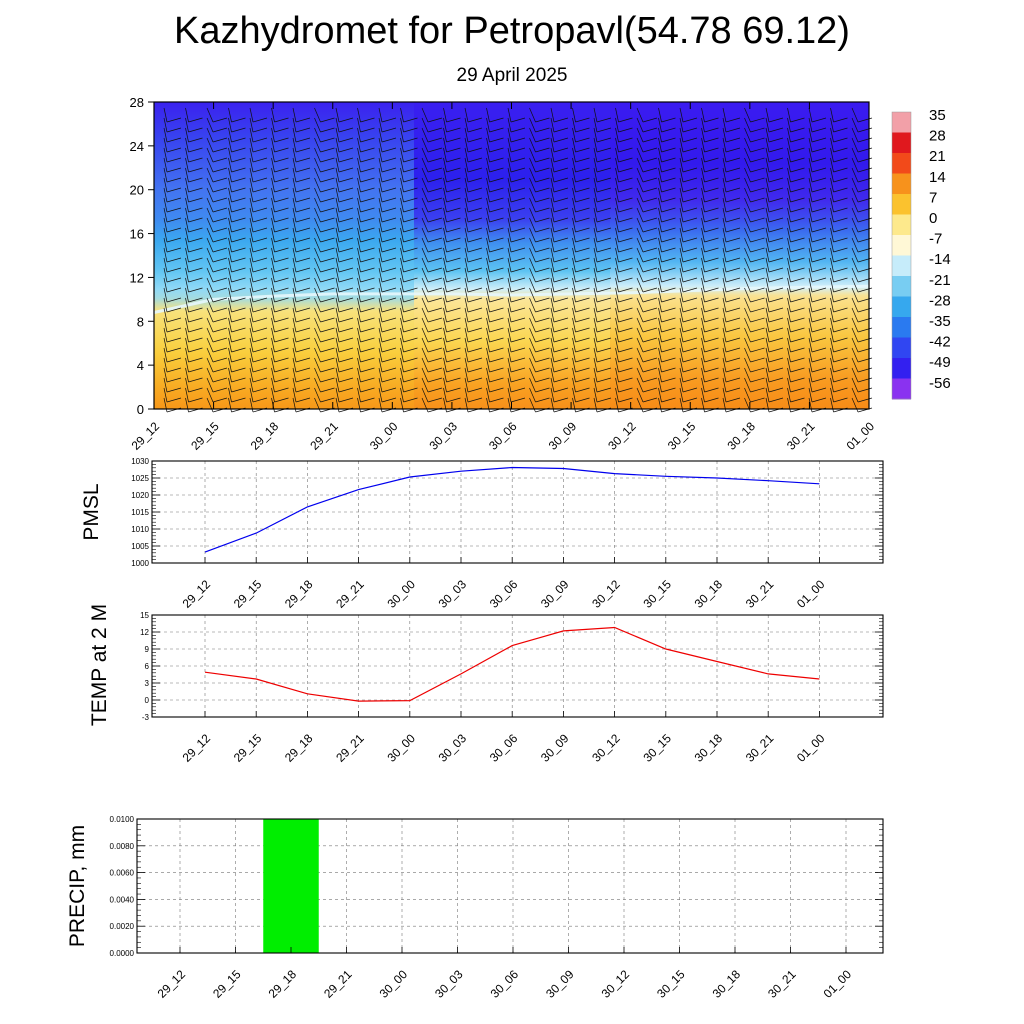 The image size is (1024, 1024). I want to click on colorbar-label: -28, so click(940, 300).